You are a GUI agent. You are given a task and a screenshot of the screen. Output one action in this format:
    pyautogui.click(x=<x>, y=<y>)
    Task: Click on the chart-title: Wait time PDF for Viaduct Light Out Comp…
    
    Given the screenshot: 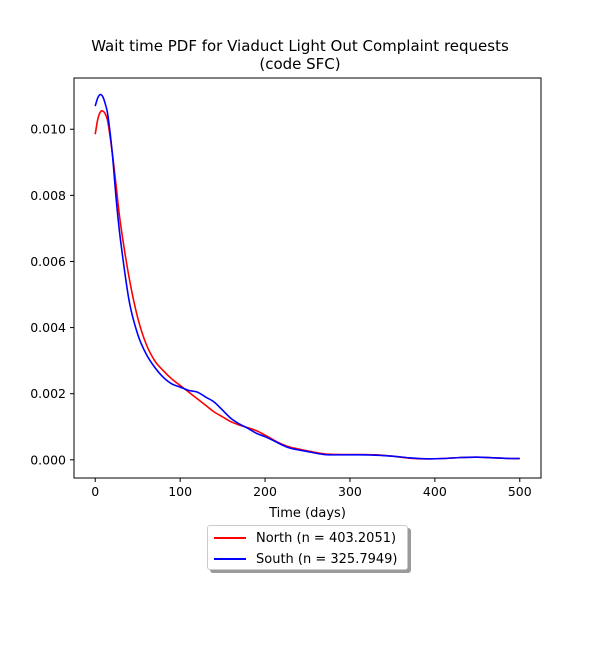 What is the action you would take?
    pyautogui.click(x=300, y=55)
    